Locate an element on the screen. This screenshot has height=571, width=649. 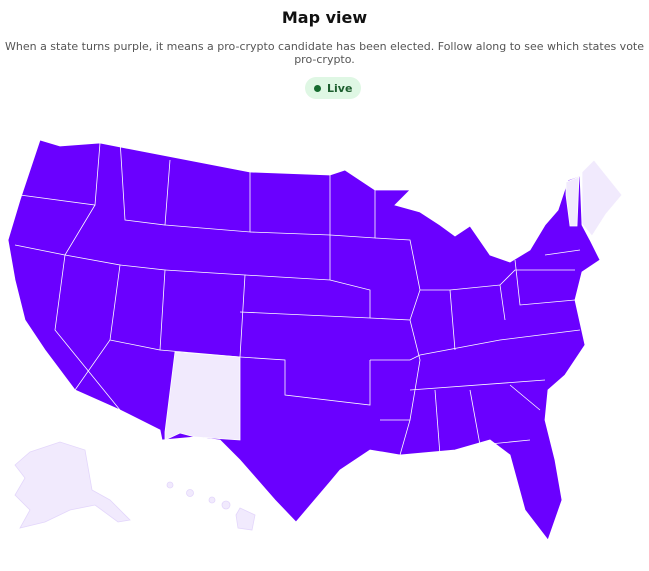
state-alaska is located at coordinates (72, 485).